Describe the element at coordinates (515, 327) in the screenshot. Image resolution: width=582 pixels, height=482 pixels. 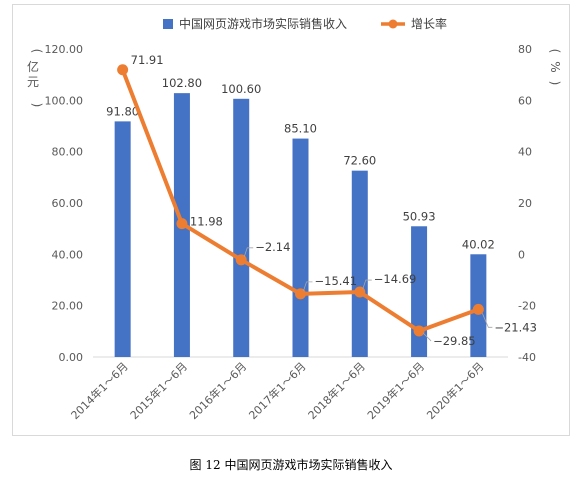
I see `growth-data-label: −21.43` at that location.